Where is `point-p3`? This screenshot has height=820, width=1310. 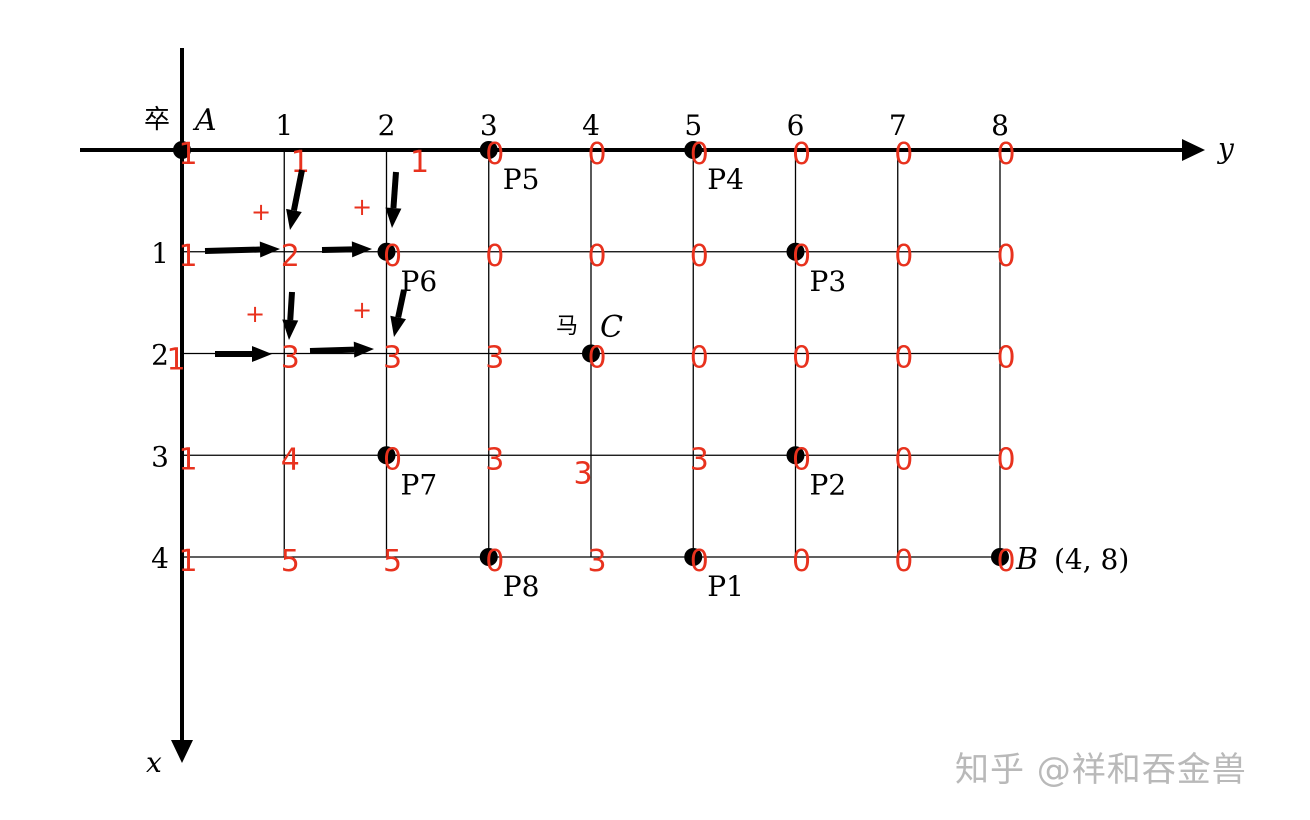 point-p3 is located at coordinates (795, 251).